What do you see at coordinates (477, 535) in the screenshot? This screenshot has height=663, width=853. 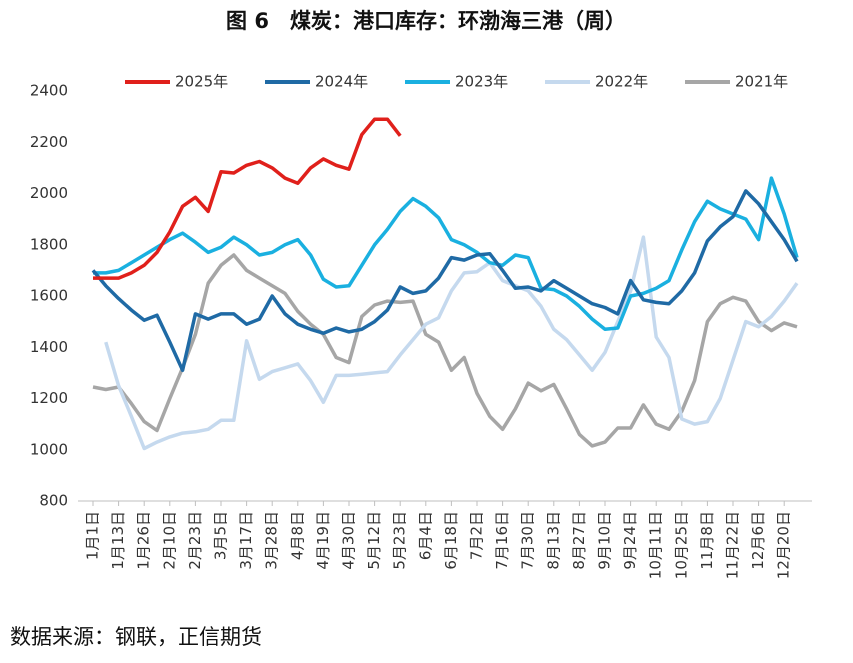 I see `x-tick-label: 7月2日` at bounding box center [477, 535].